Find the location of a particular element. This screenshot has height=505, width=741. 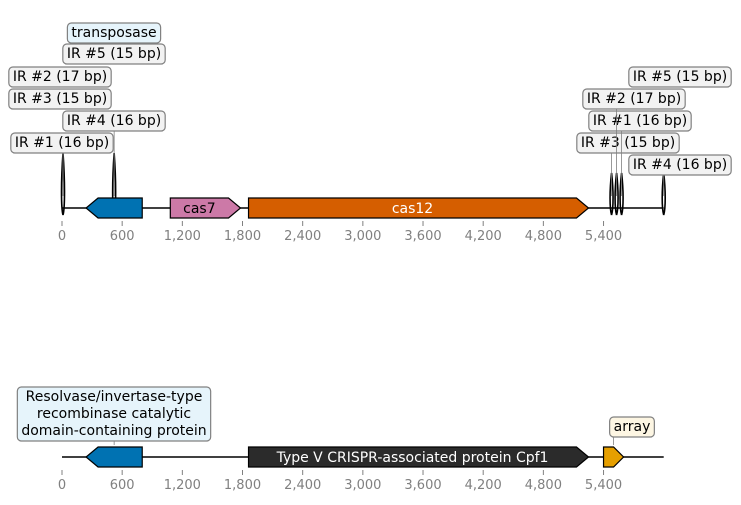

feature-cpf1 is located at coordinates (418, 457).